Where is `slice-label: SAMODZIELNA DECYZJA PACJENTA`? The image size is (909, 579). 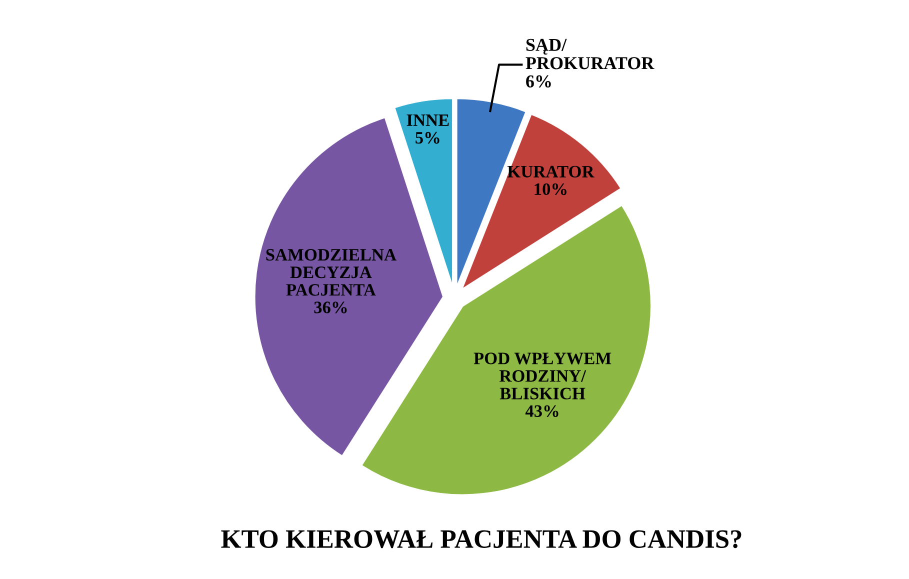 slice-label: SAMODZIELNA DECYZJA PACJENTA is located at coordinates (331, 272).